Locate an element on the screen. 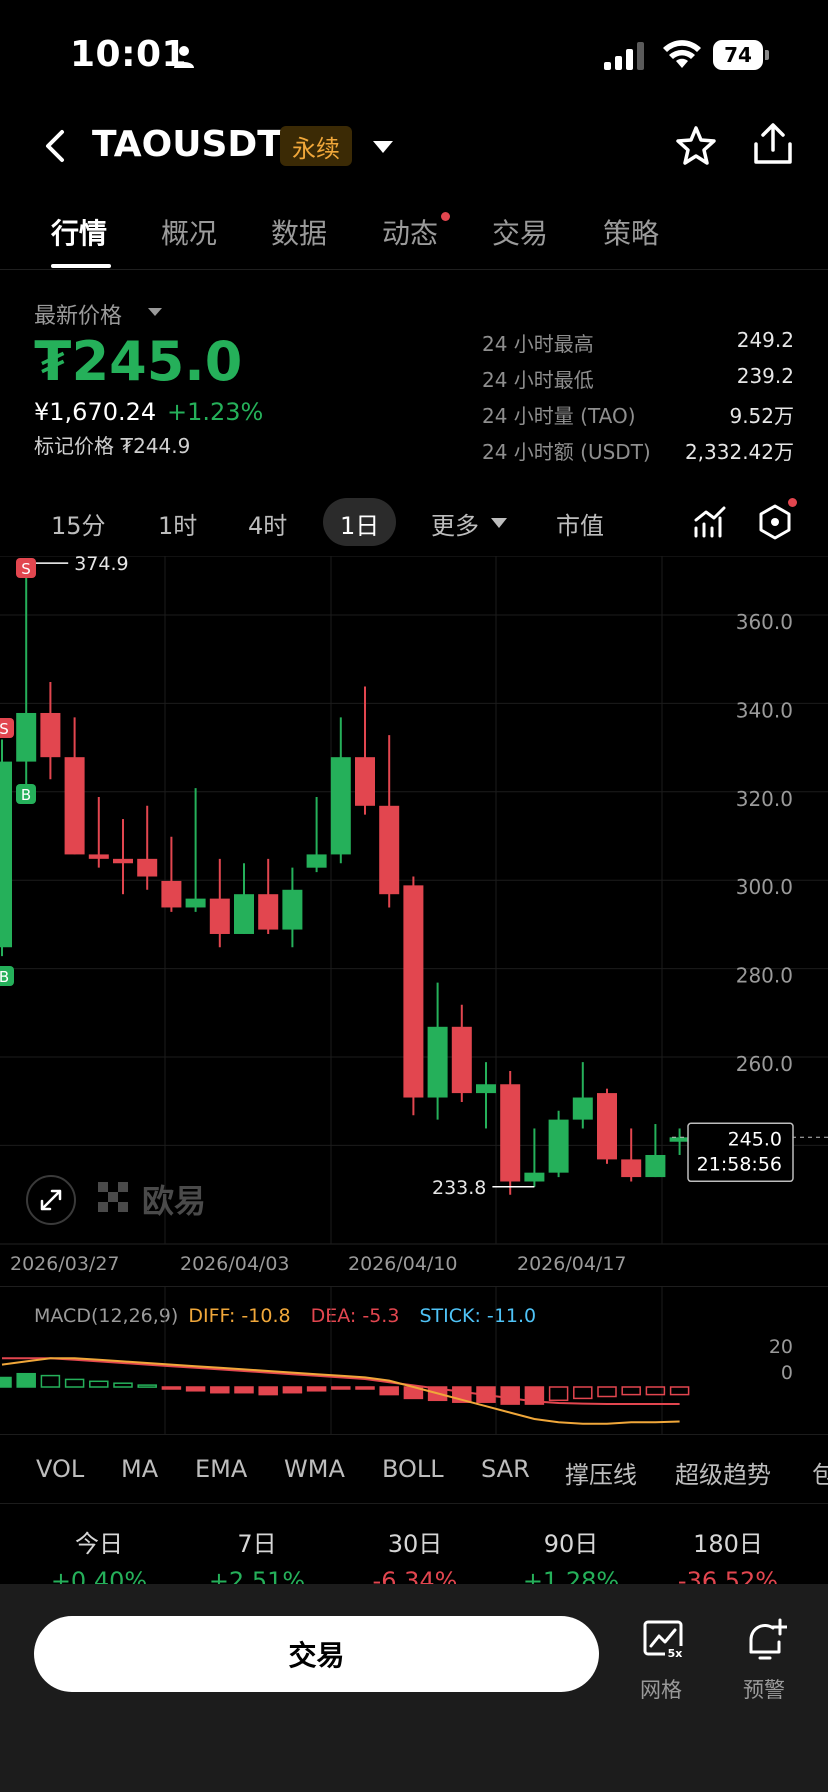  latest-price-label: 最新价格 is located at coordinates (78, 316).